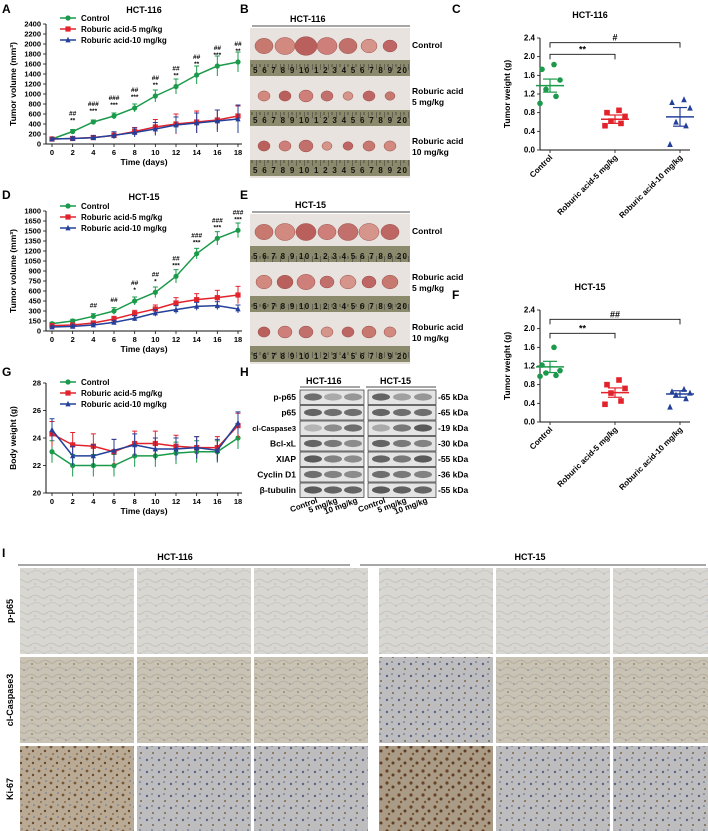 The width and height of the screenshot is (708, 831). What do you see at coordinates (145, 315) in the screenshot?
I see `series-rob10` at bounding box center [145, 315].